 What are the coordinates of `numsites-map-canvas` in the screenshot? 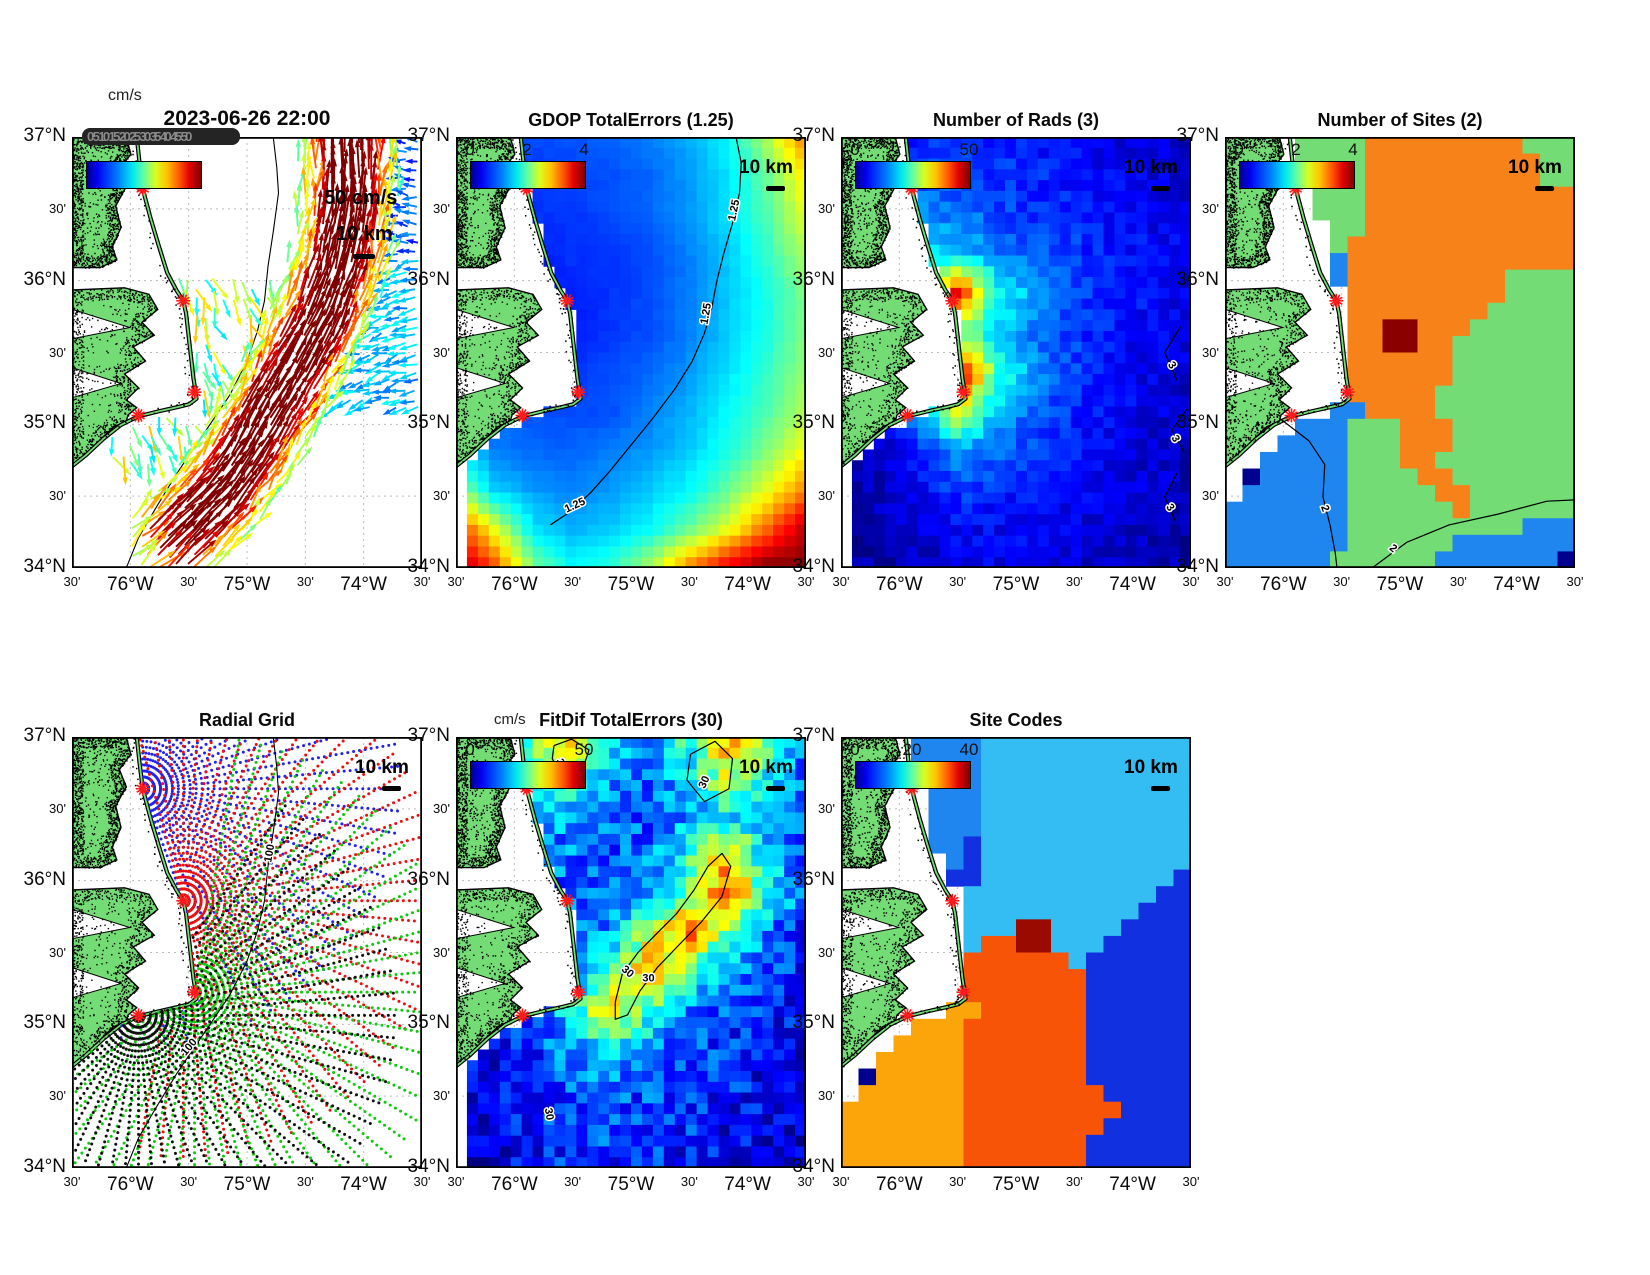 It's located at (1400, 352).